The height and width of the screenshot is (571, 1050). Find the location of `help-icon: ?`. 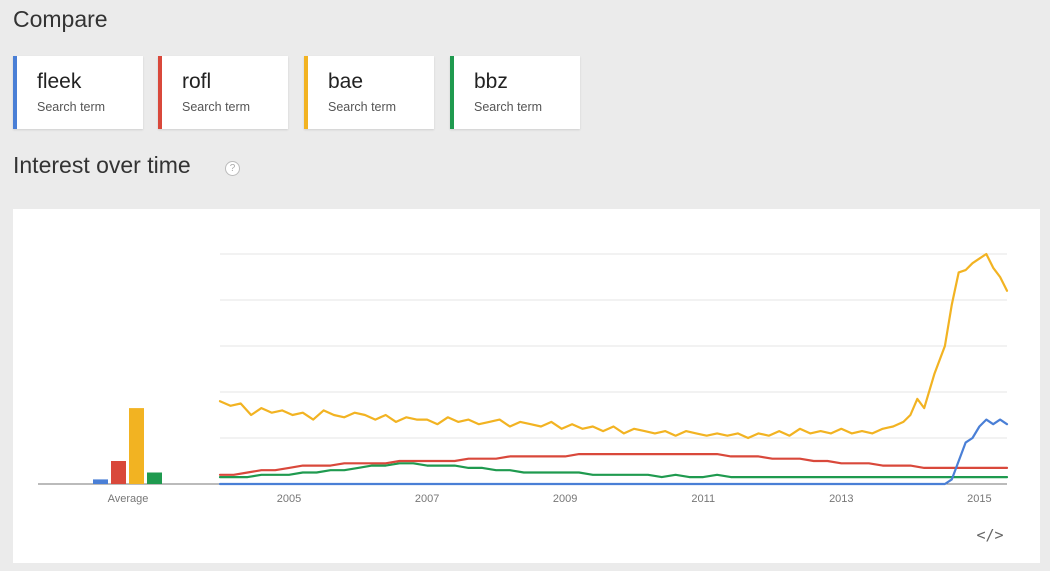

help-icon: ? is located at coordinates (232, 168).